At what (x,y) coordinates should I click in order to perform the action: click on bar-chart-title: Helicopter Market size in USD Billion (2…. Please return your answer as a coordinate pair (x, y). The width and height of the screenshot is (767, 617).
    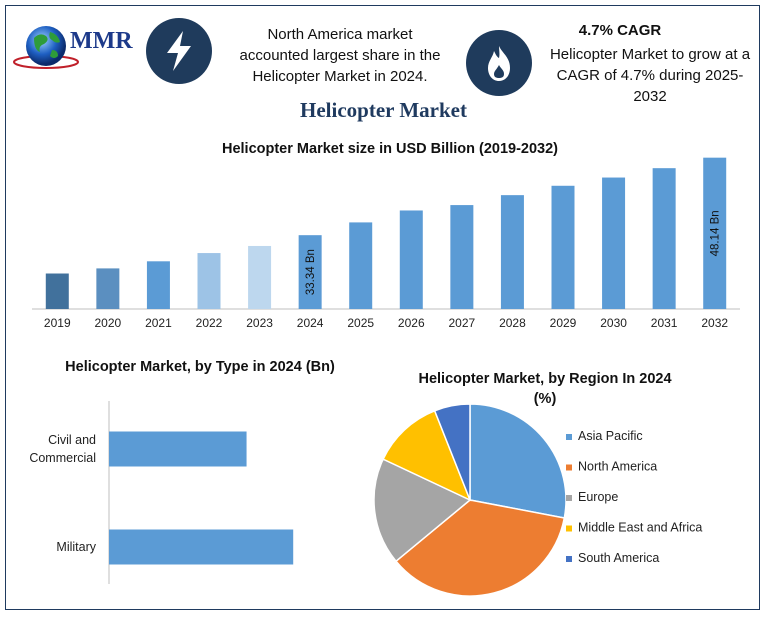
    Looking at the image, I should click on (390, 149).